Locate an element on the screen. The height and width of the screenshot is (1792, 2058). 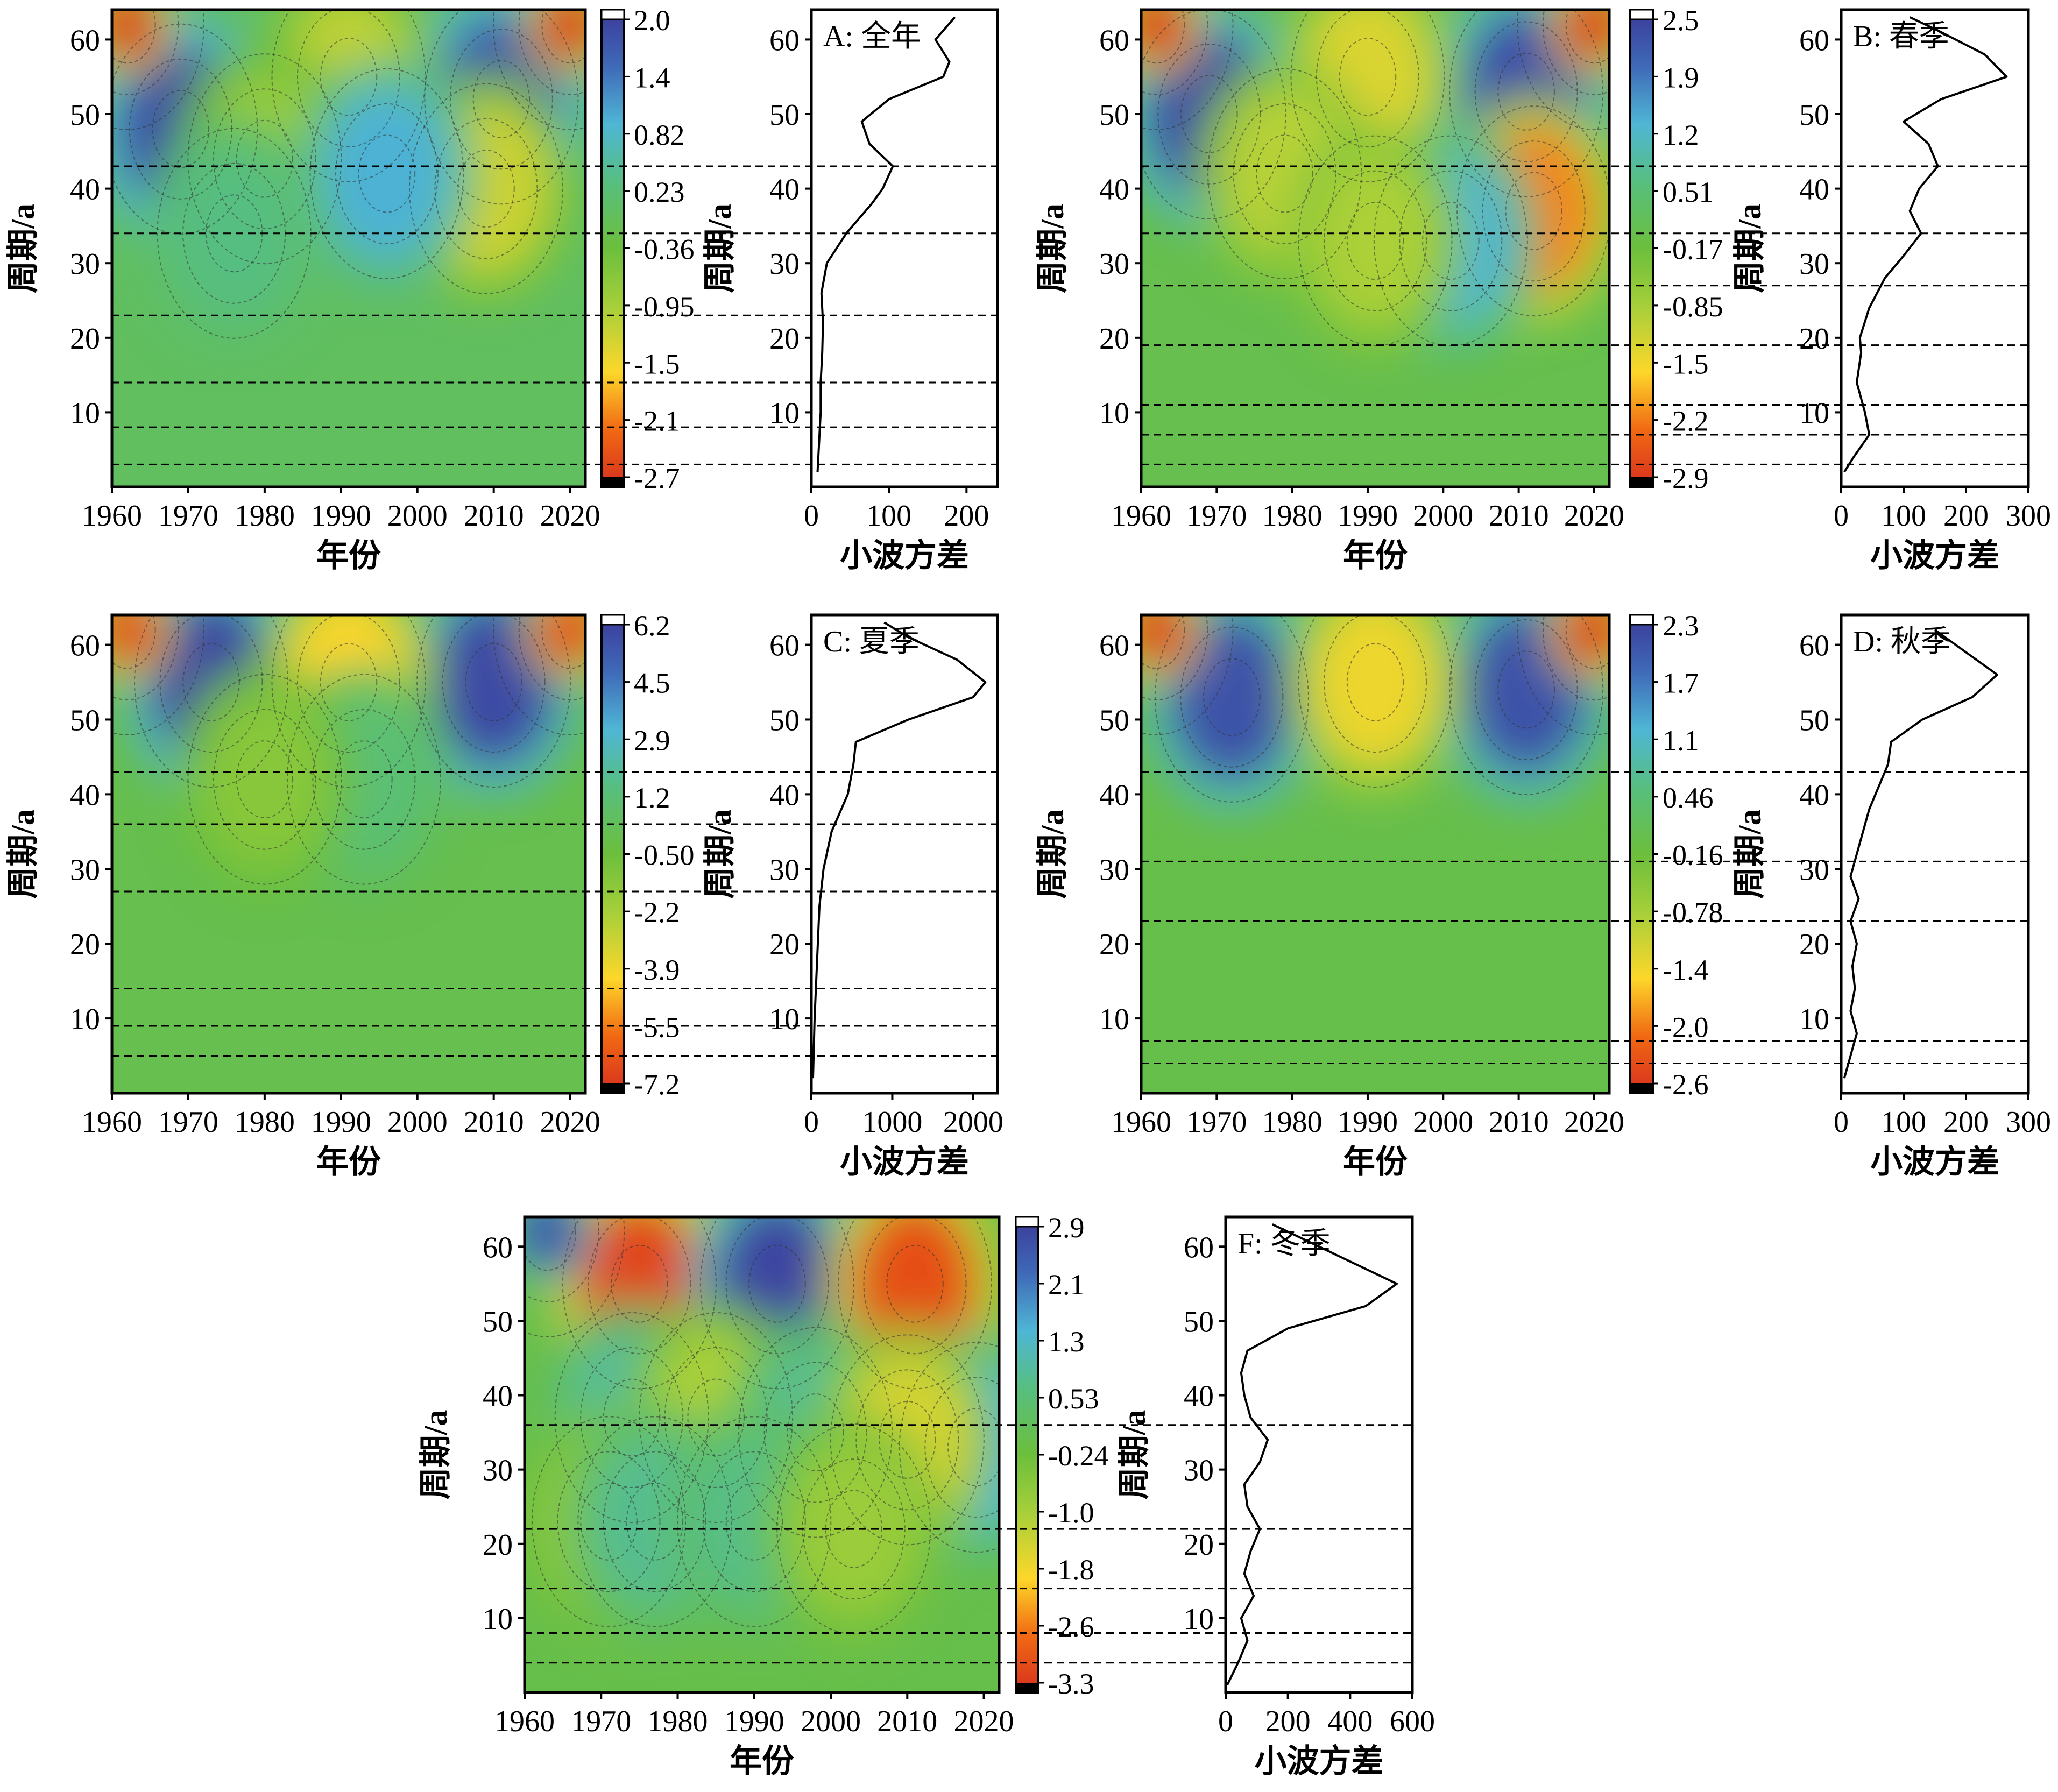
colorbar-tick-label: -0.17 is located at coordinates (1693, 249).